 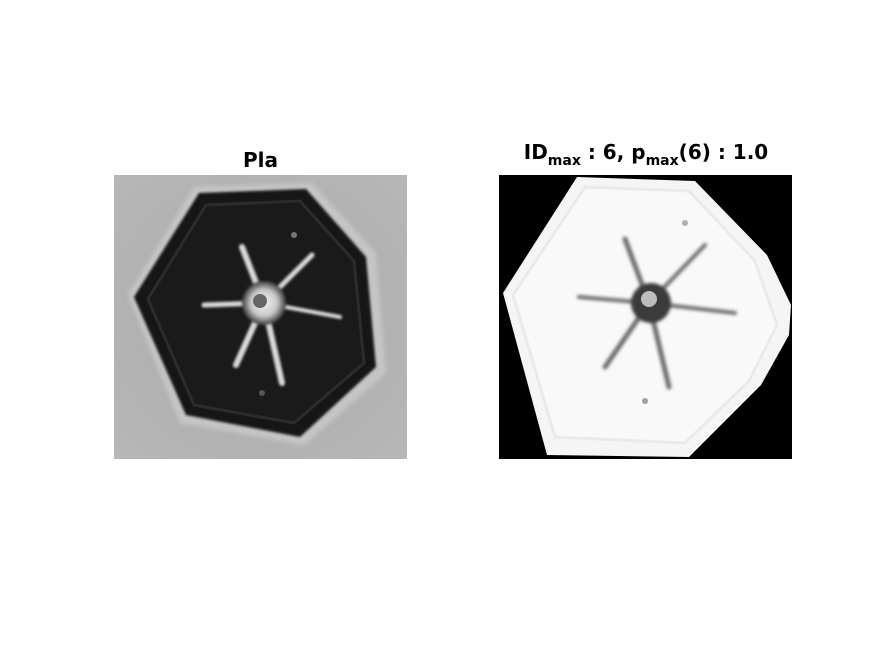 I want to click on title-id-text: ID, so click(x=535, y=152).